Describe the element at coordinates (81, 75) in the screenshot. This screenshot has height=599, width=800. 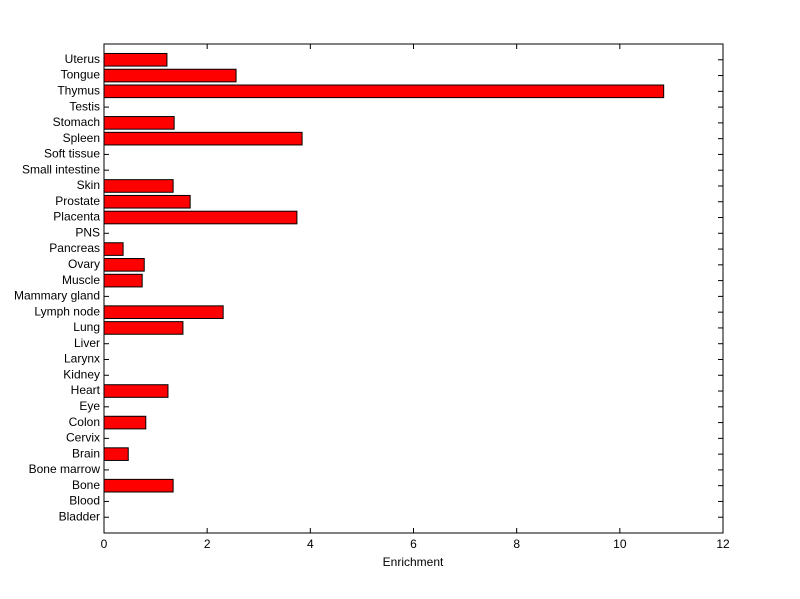
I see `y-tick-label: Tongue` at that location.